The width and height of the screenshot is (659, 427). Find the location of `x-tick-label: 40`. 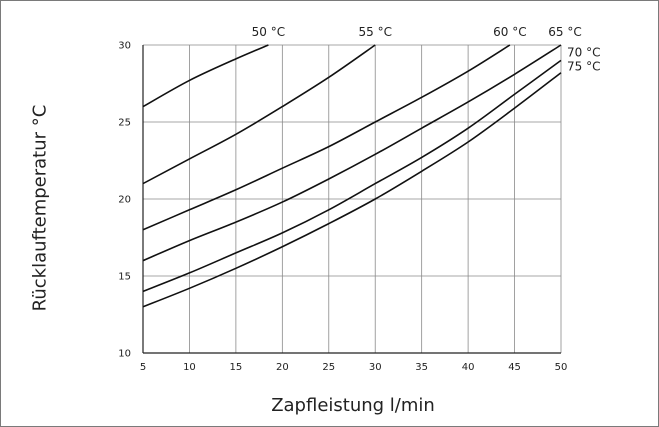

x-tick-label: 40 is located at coordinates (468, 367).